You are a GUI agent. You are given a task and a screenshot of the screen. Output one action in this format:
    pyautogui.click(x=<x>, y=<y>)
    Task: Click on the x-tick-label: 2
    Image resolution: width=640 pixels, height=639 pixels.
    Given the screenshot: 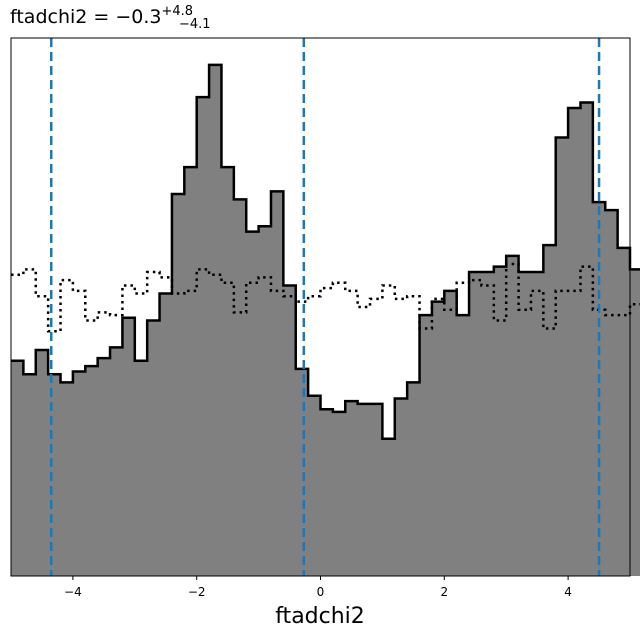 What is the action you would take?
    pyautogui.click(x=444, y=592)
    